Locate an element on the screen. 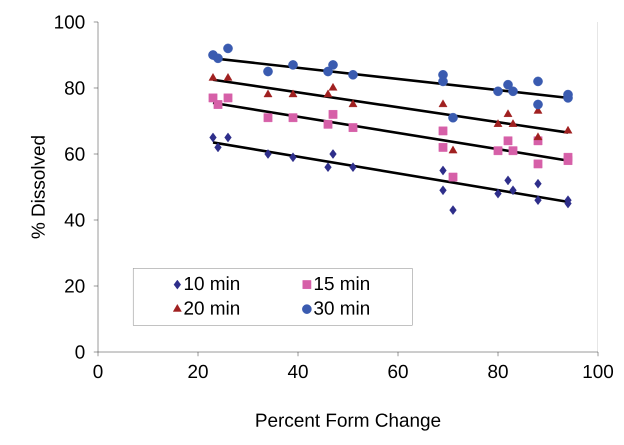  x-tick-label: 80 is located at coordinates (498, 371).